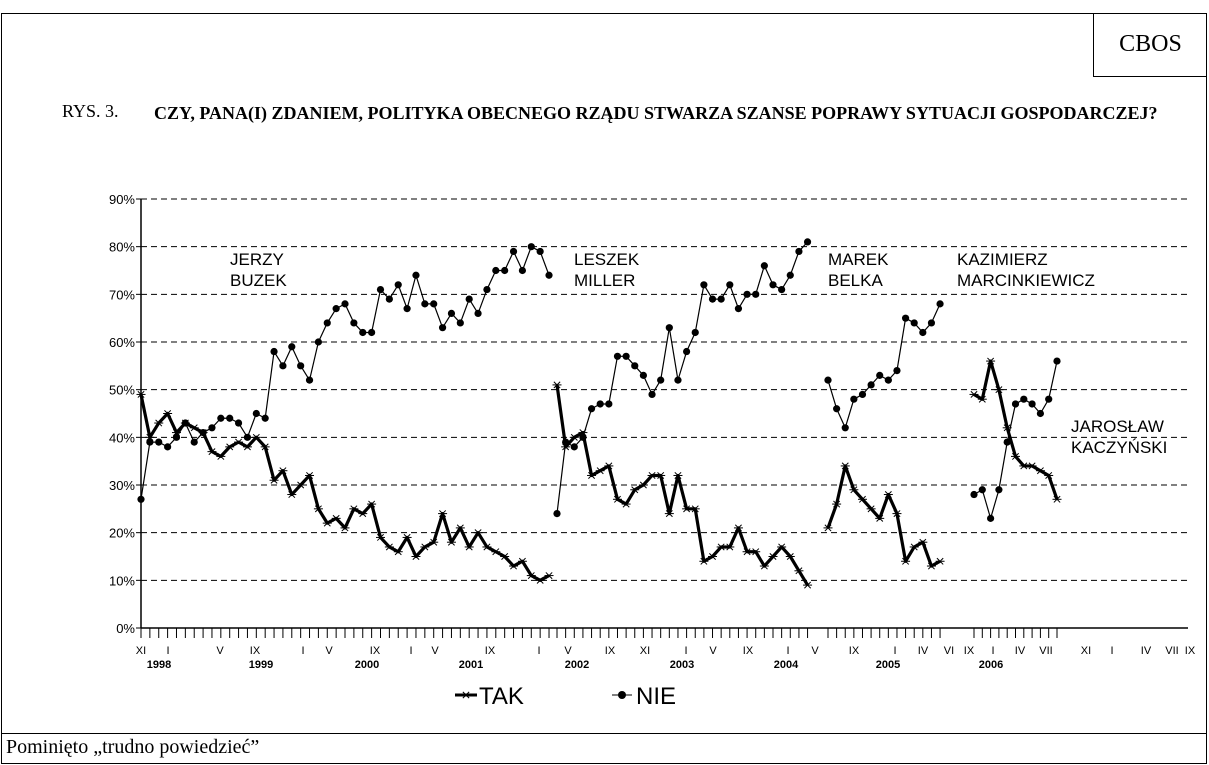 Image resolution: width=1209 pixels, height=765 pixels. What do you see at coordinates (257, 259) in the screenshot?
I see `label-buzek: JERZY` at bounding box center [257, 259].